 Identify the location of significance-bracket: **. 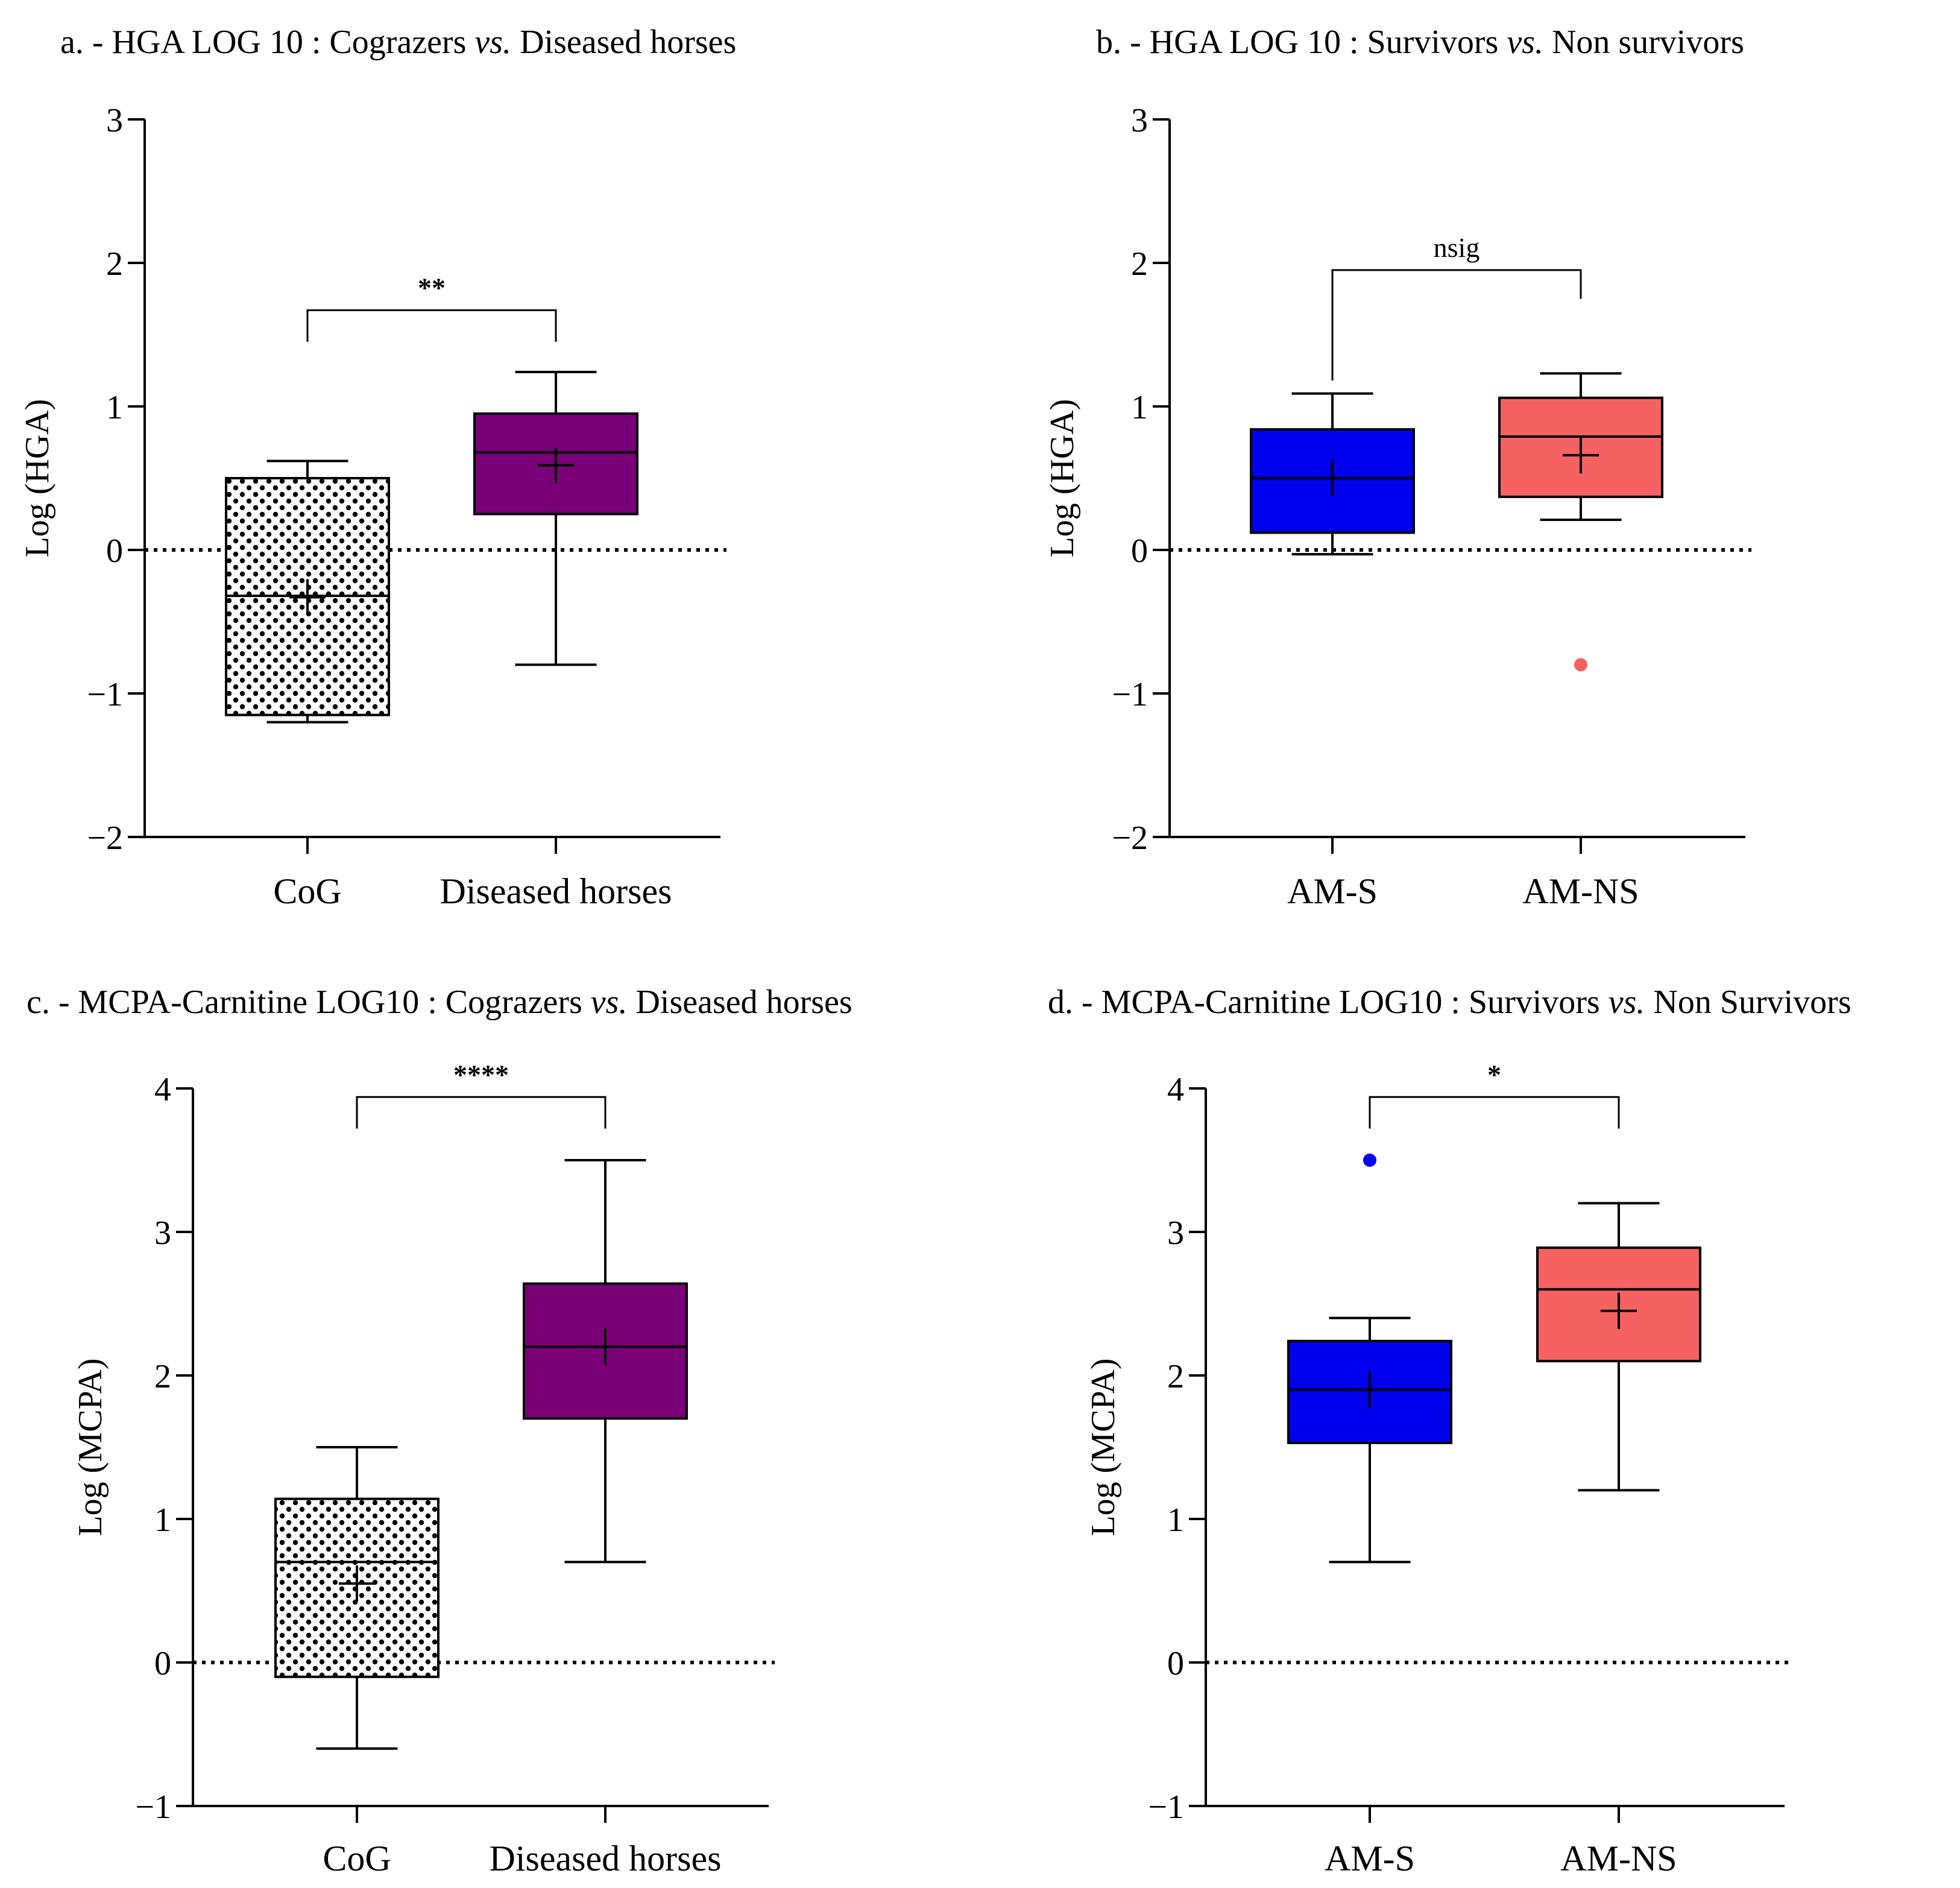
(432, 307).